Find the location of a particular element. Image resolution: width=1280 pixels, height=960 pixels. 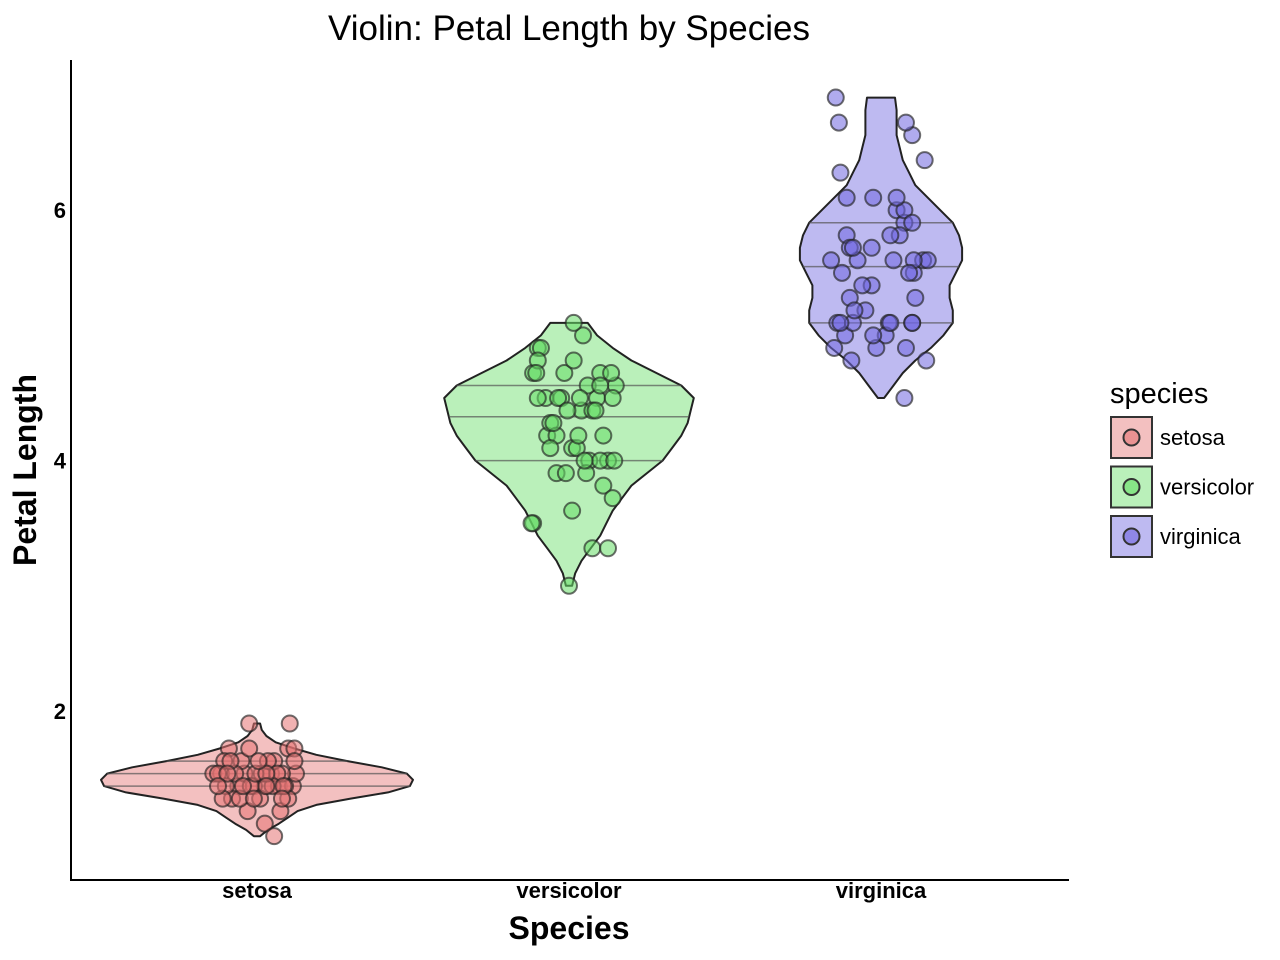

chart-title: Violin: Petal Length by Species is located at coordinates (569, 28).